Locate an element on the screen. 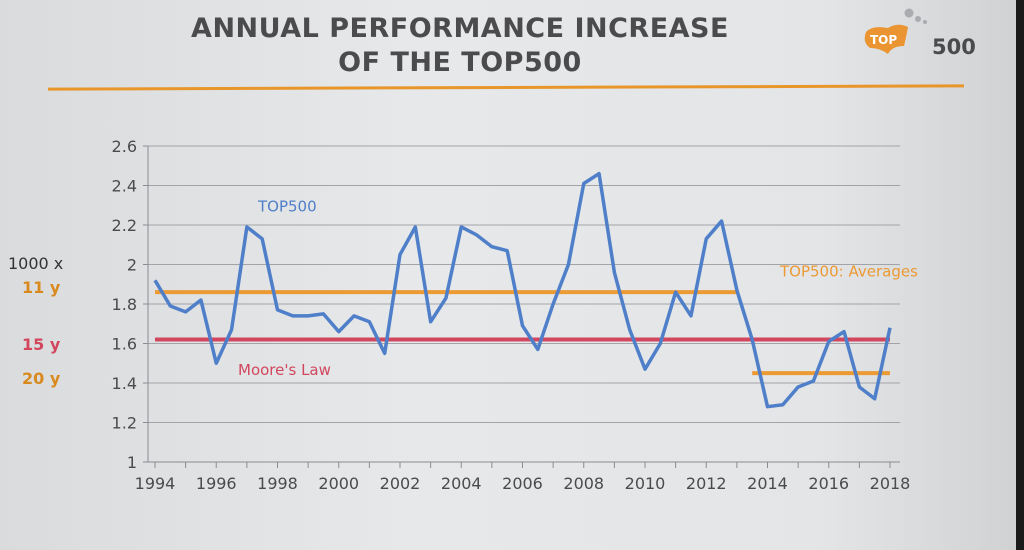 This screenshot has width=1024, height=550. x-tick-label: 2016 is located at coordinates (828, 483).